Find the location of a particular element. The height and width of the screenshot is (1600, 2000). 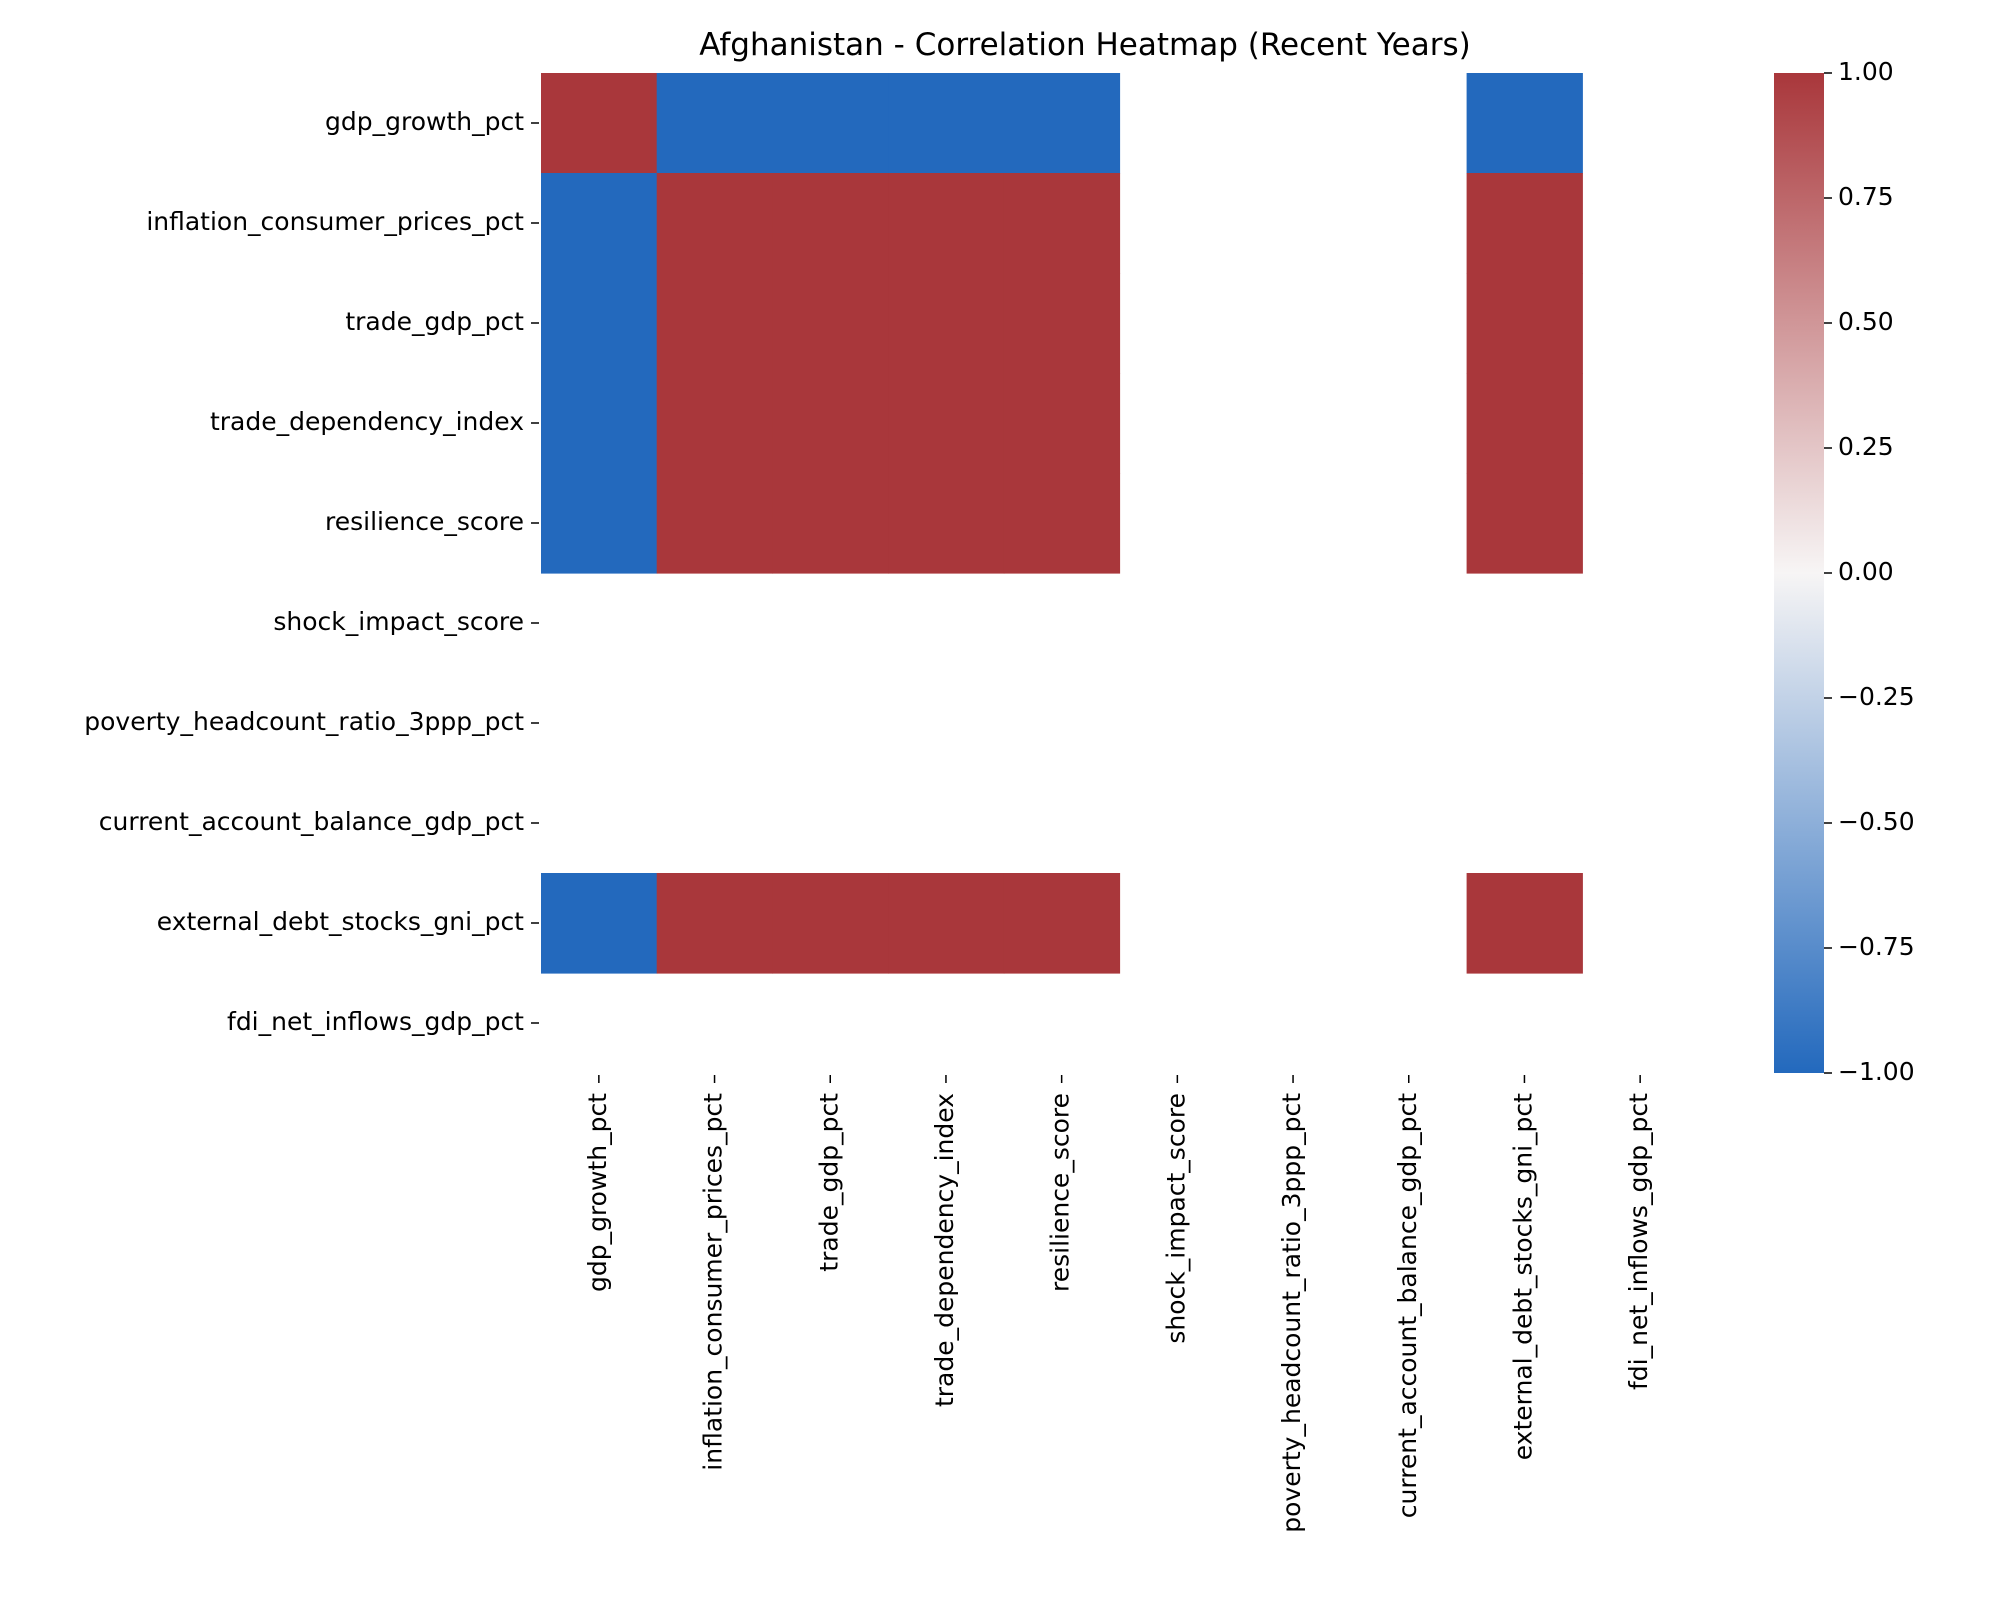

column-tick-label: poverty_headcount_ratio_3ppp_pct is located at coordinates (1291, 1313).